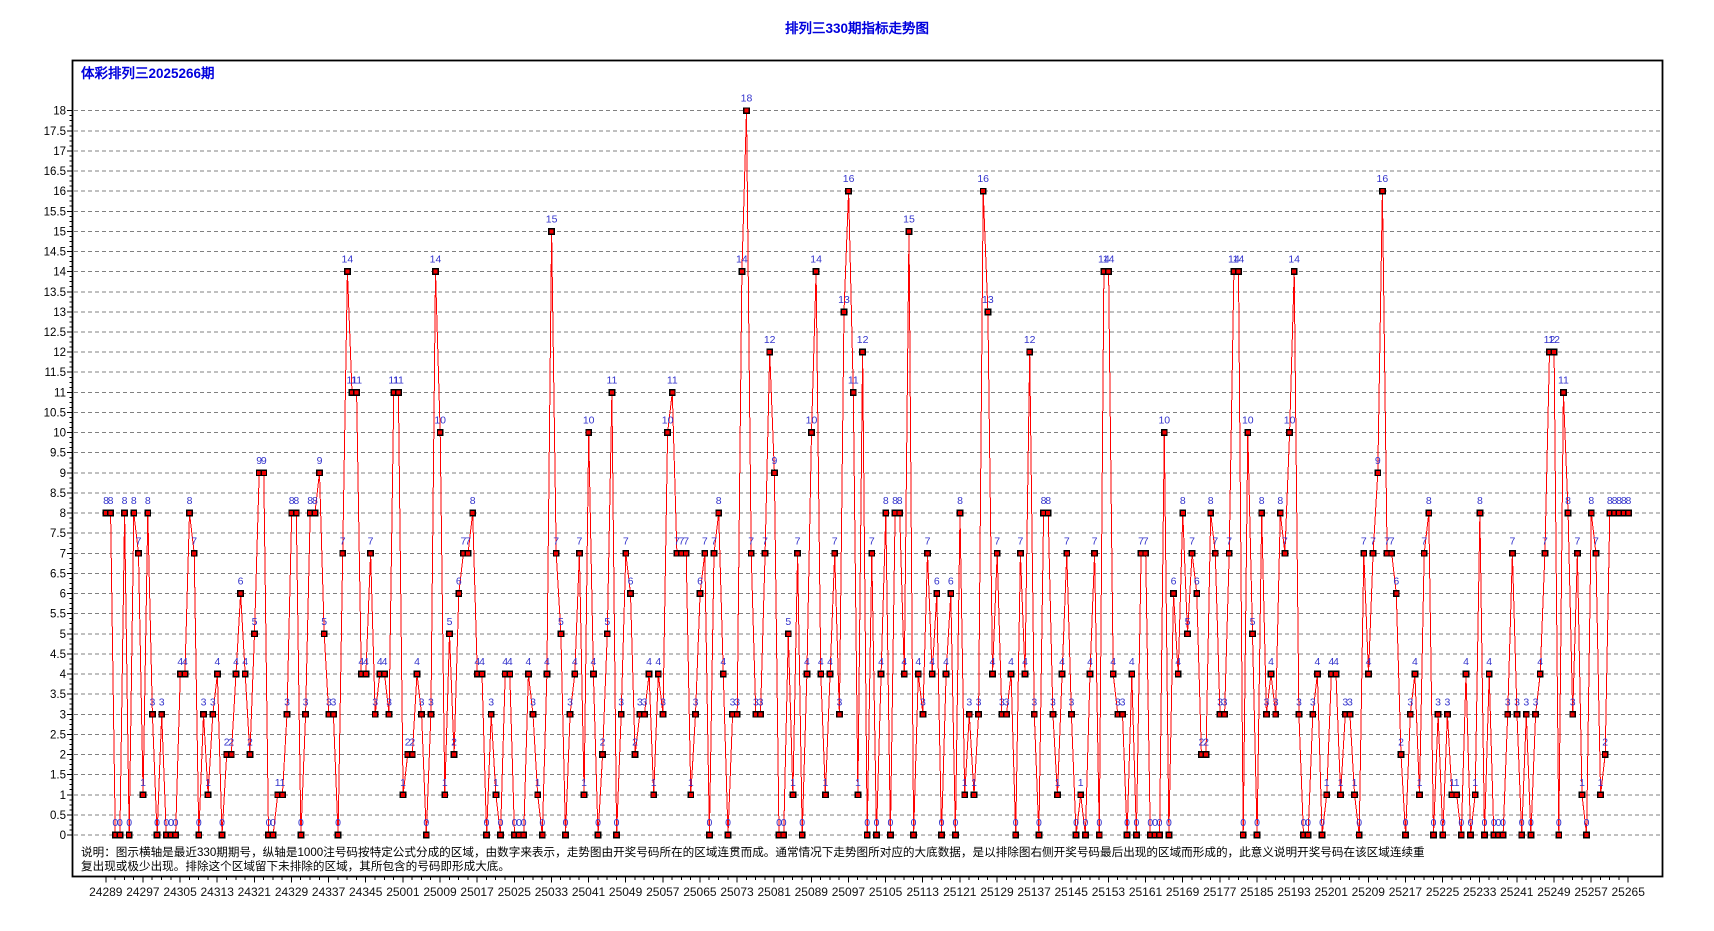  Describe the element at coordinates (863, 340) in the screenshot. I see `svg-text: 12` at that location.